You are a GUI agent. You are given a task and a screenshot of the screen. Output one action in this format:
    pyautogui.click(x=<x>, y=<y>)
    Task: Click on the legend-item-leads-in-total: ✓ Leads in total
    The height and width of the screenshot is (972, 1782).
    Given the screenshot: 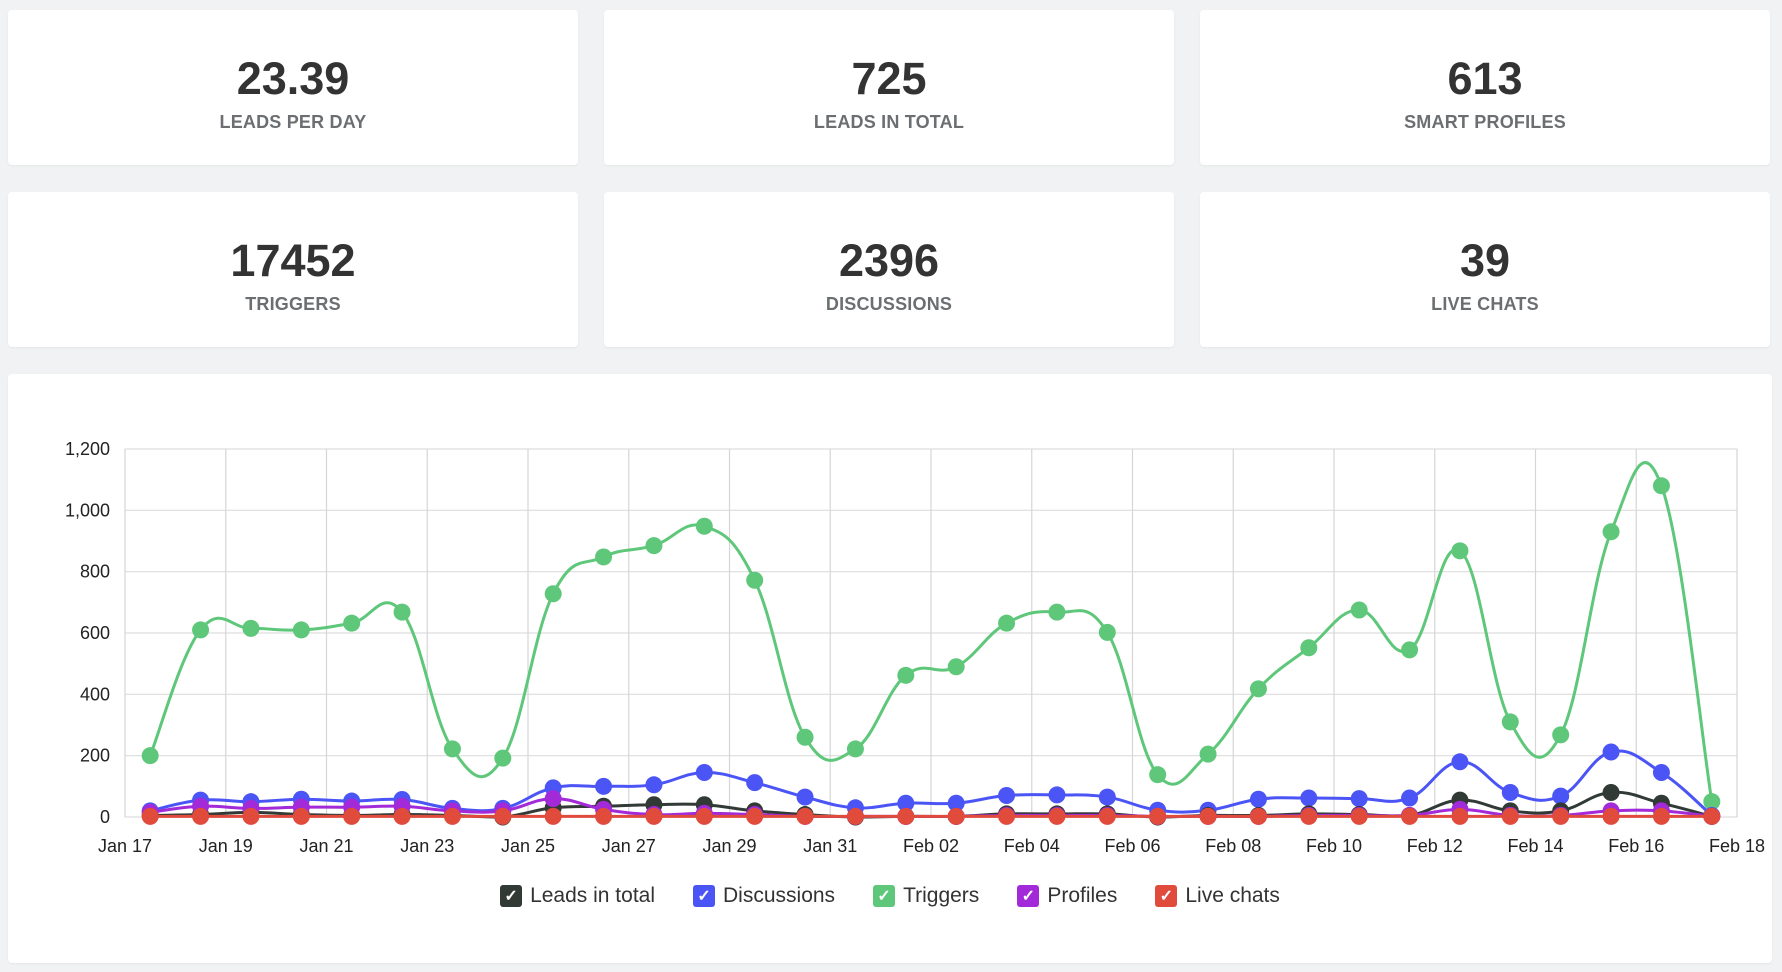 What is the action you would take?
    pyautogui.click(x=577, y=896)
    